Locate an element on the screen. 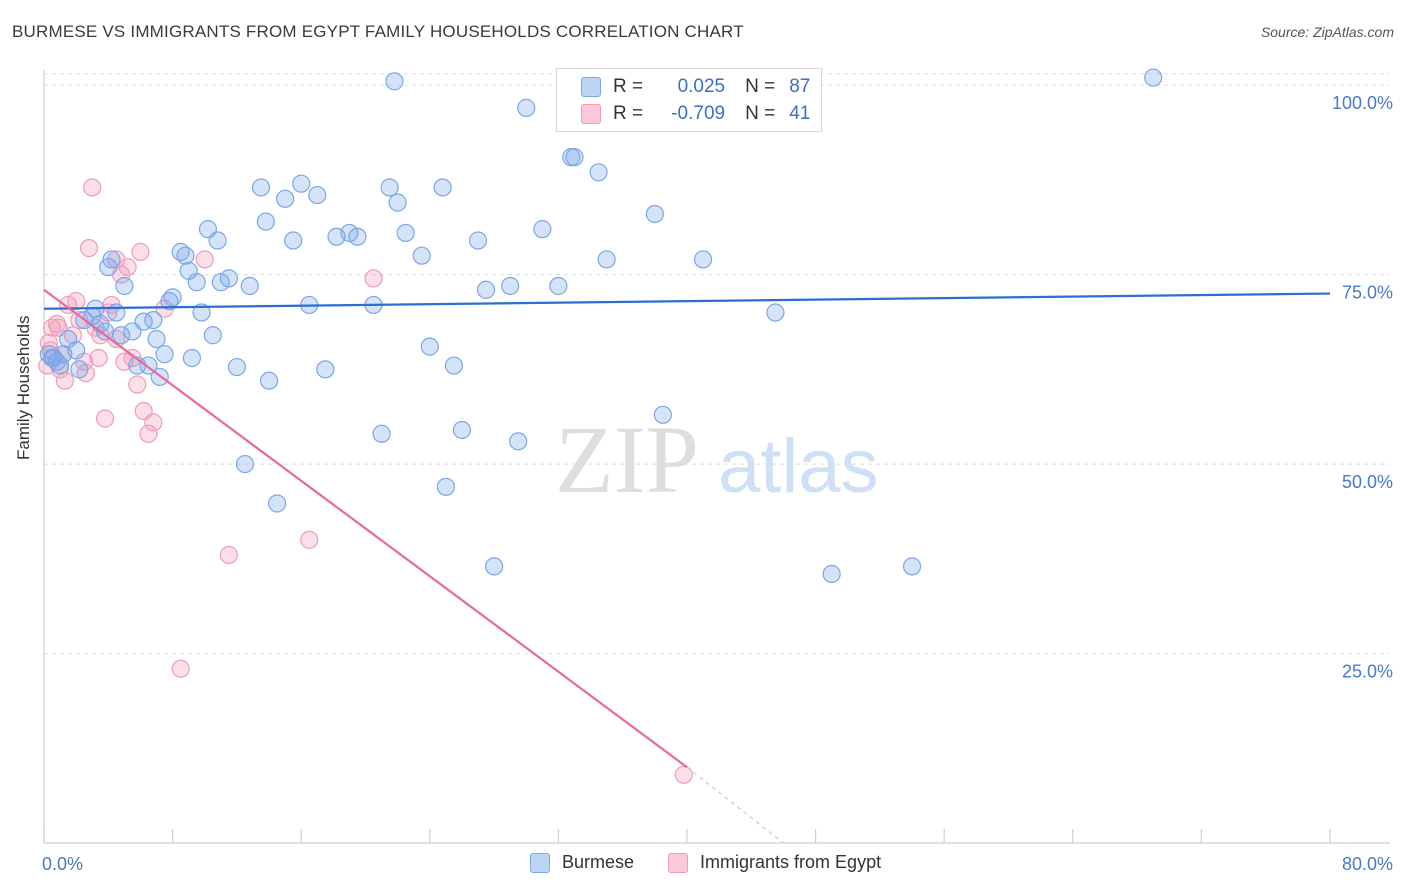 This screenshot has height=892, width=1406. x-tick-label: 0.0% is located at coordinates (62, 864).